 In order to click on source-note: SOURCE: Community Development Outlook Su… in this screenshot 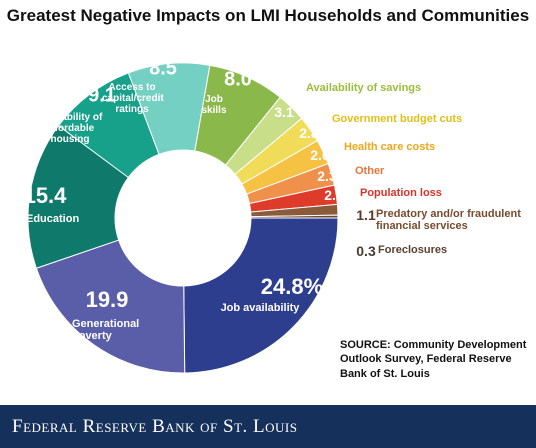, I will do `click(433, 359)`.